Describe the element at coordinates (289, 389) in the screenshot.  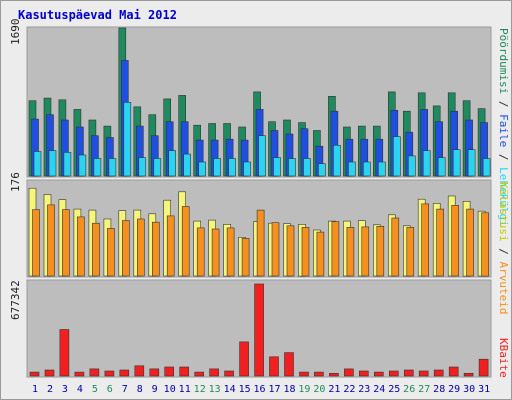
I see `day-label: 18` at that location.